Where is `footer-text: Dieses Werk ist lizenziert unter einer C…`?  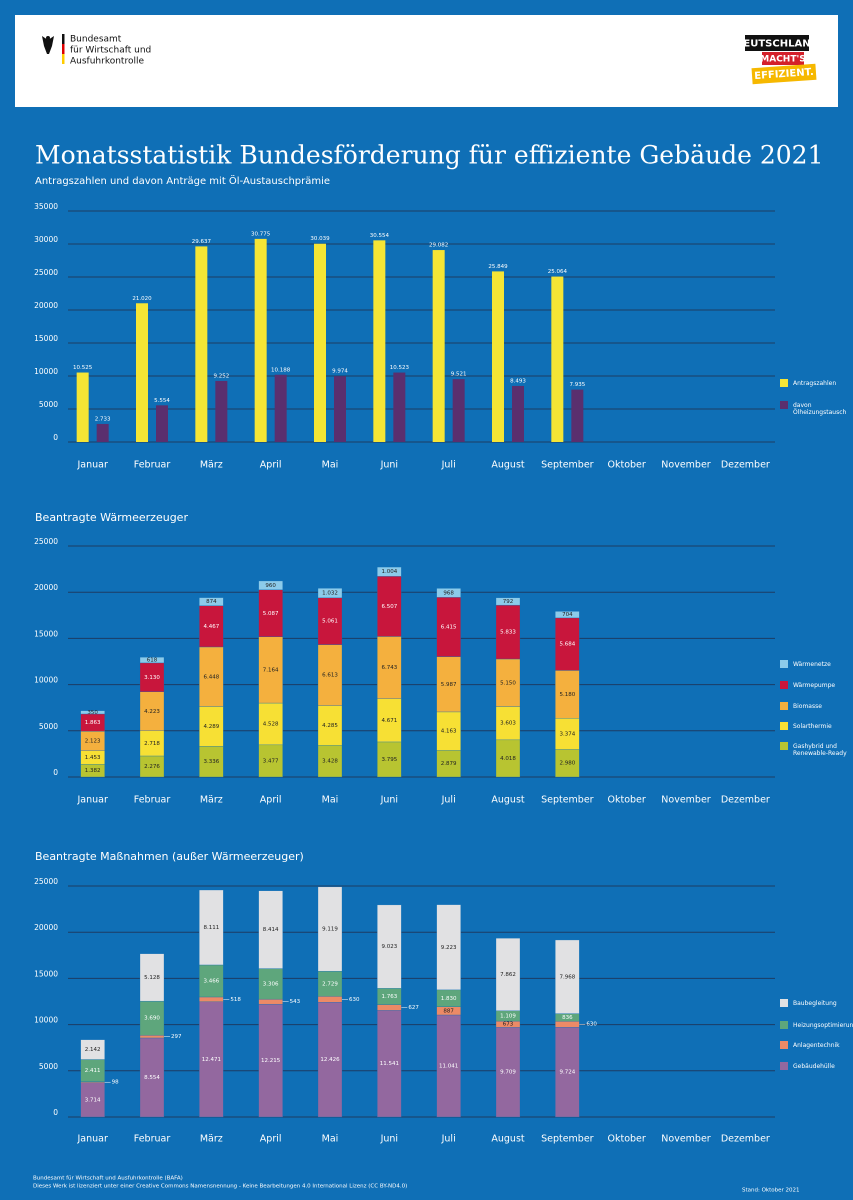
footer-text: Dieses Werk ist lizenziert unter einer C… is located at coordinates (220, 1187).